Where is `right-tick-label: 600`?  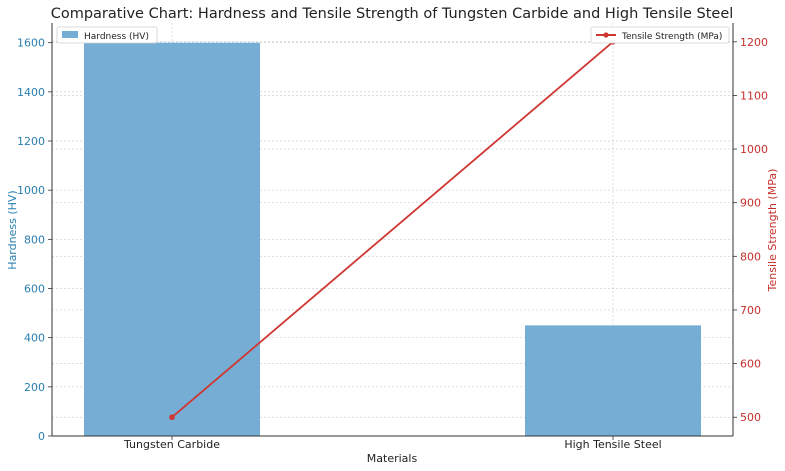
right-tick-label: 600 is located at coordinates (750, 364).